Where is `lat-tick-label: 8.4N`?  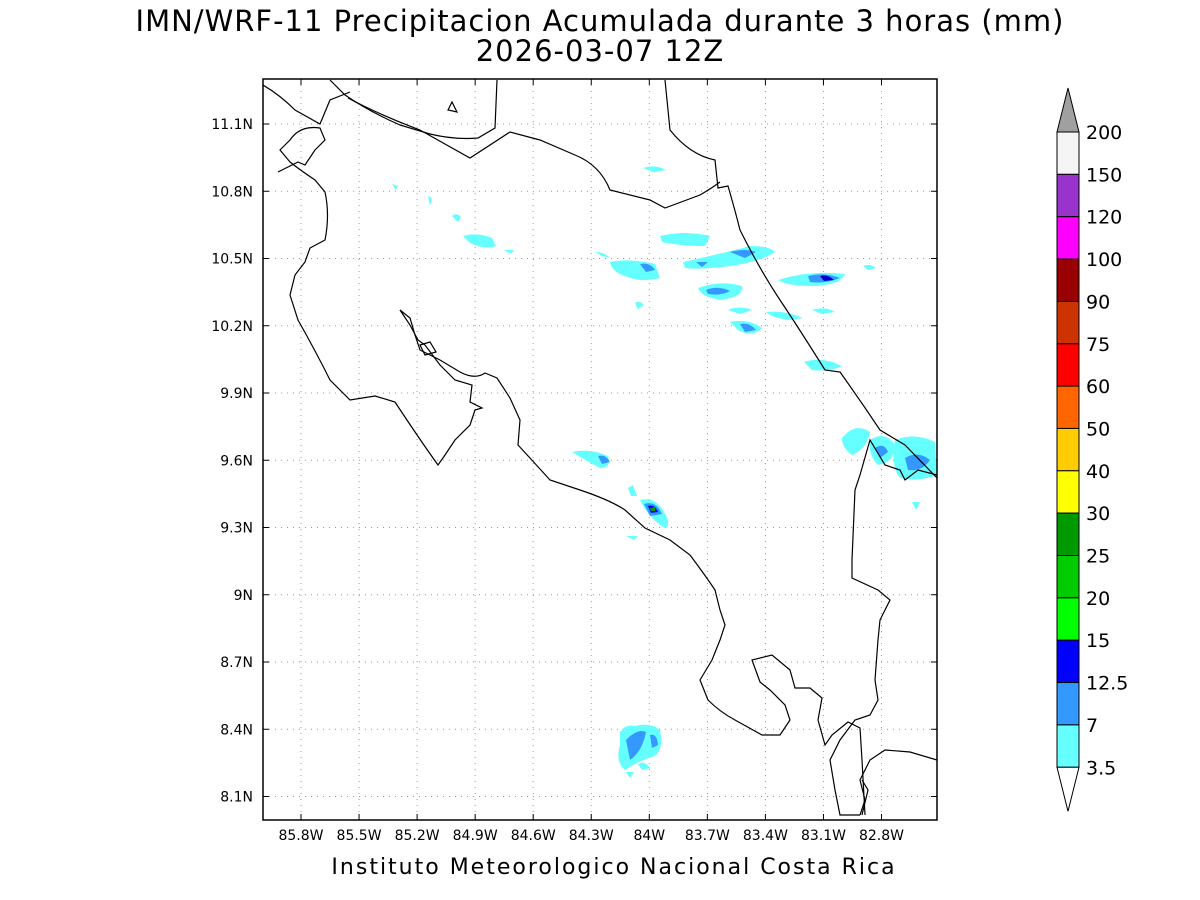 lat-tick-label: 8.4N is located at coordinates (236, 730).